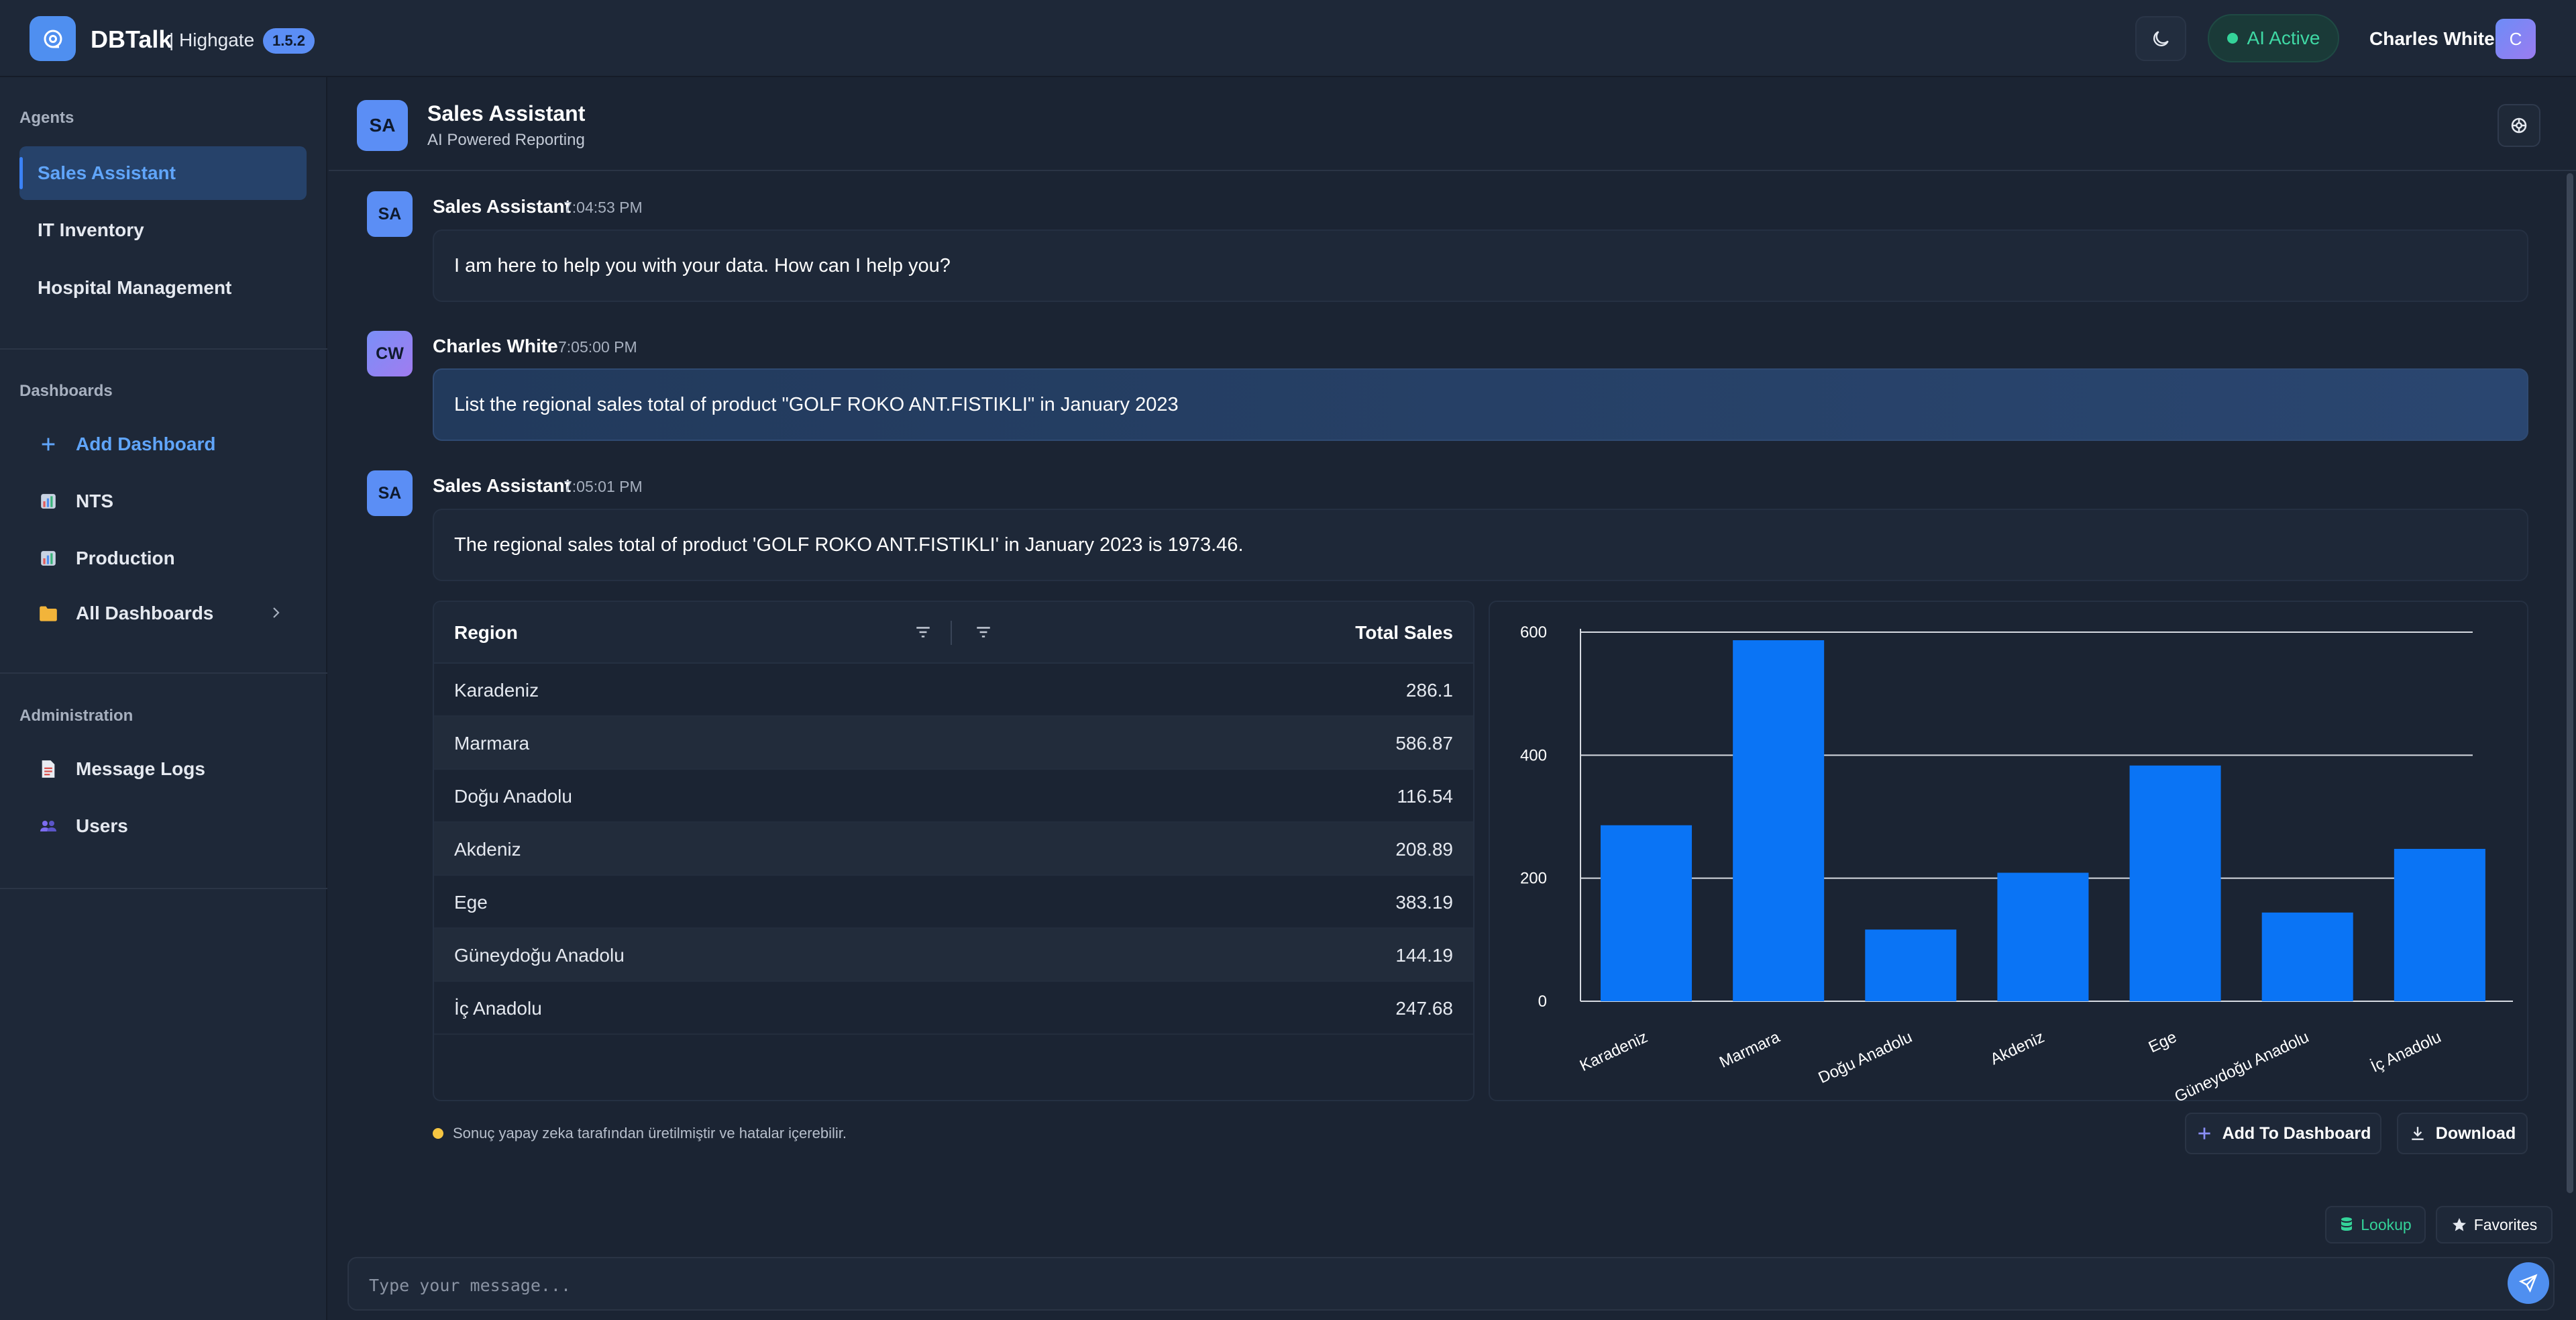 The image size is (2576, 1320). What do you see at coordinates (1424, 955) in the screenshot?
I see `cell-total-sales: 144.19` at bounding box center [1424, 955].